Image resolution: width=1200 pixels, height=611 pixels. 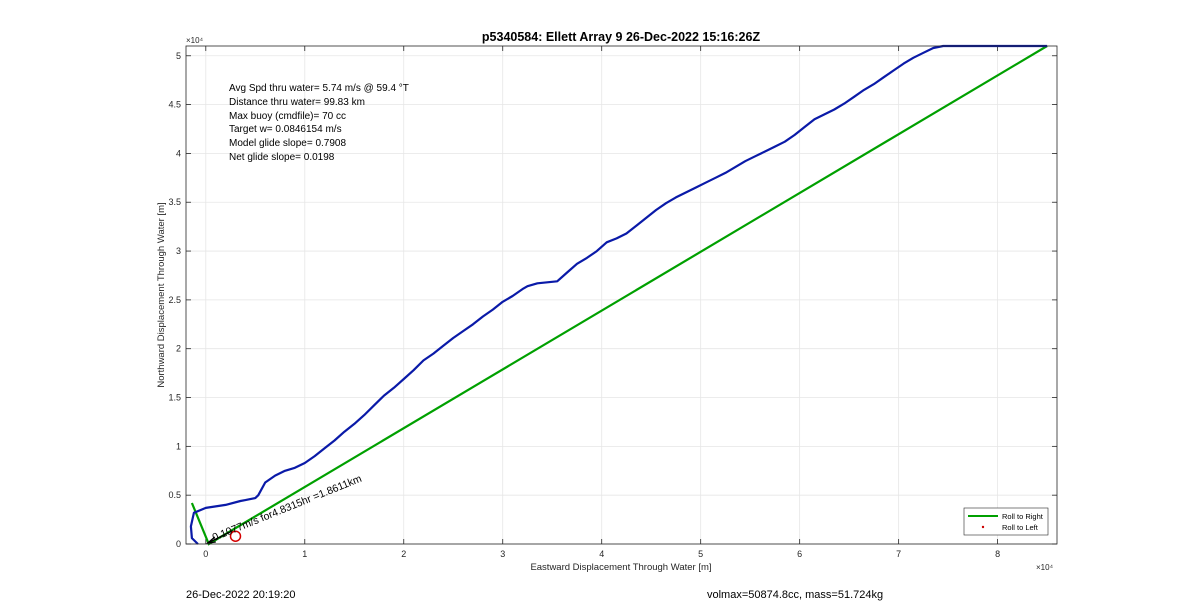 I want to click on annotation-model-glide: Model glide slope= 0.7908, so click(x=287, y=143).